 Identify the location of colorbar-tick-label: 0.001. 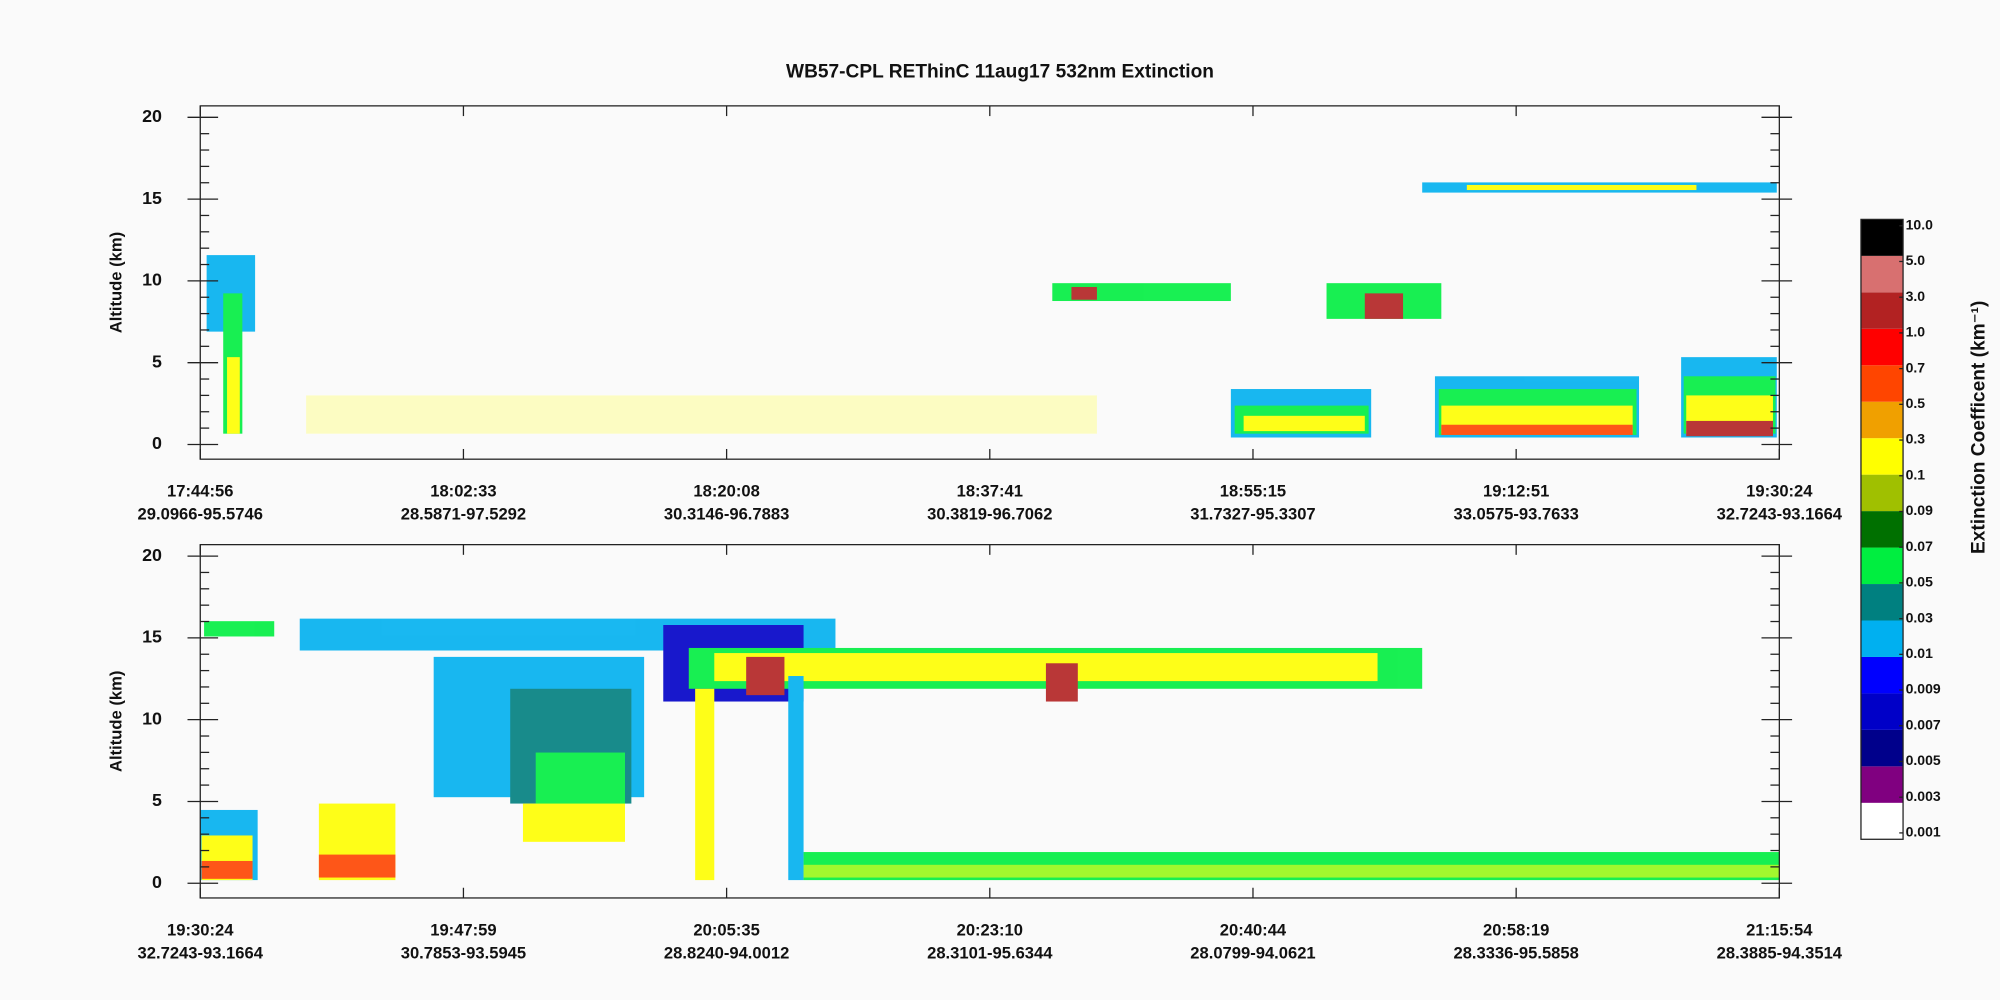
(1923, 832).